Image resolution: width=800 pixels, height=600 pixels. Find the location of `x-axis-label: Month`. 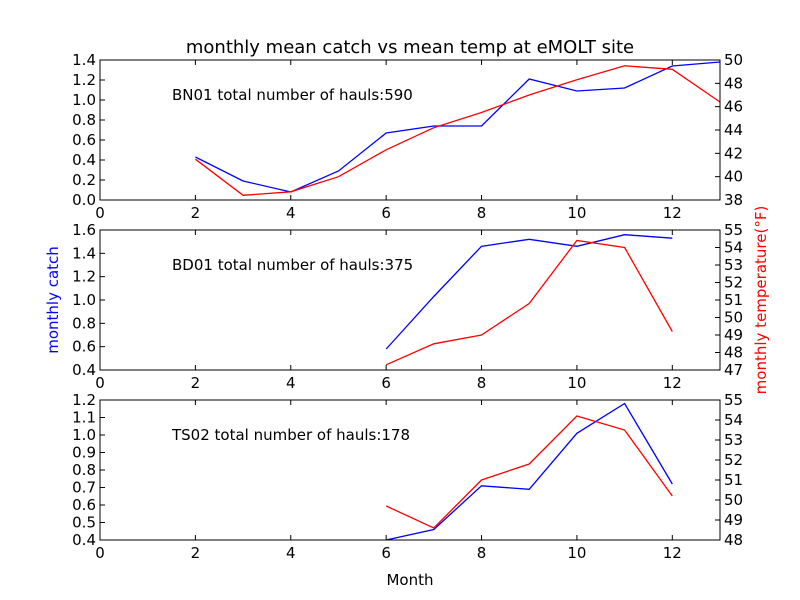

x-axis-label: Month is located at coordinates (409, 580).